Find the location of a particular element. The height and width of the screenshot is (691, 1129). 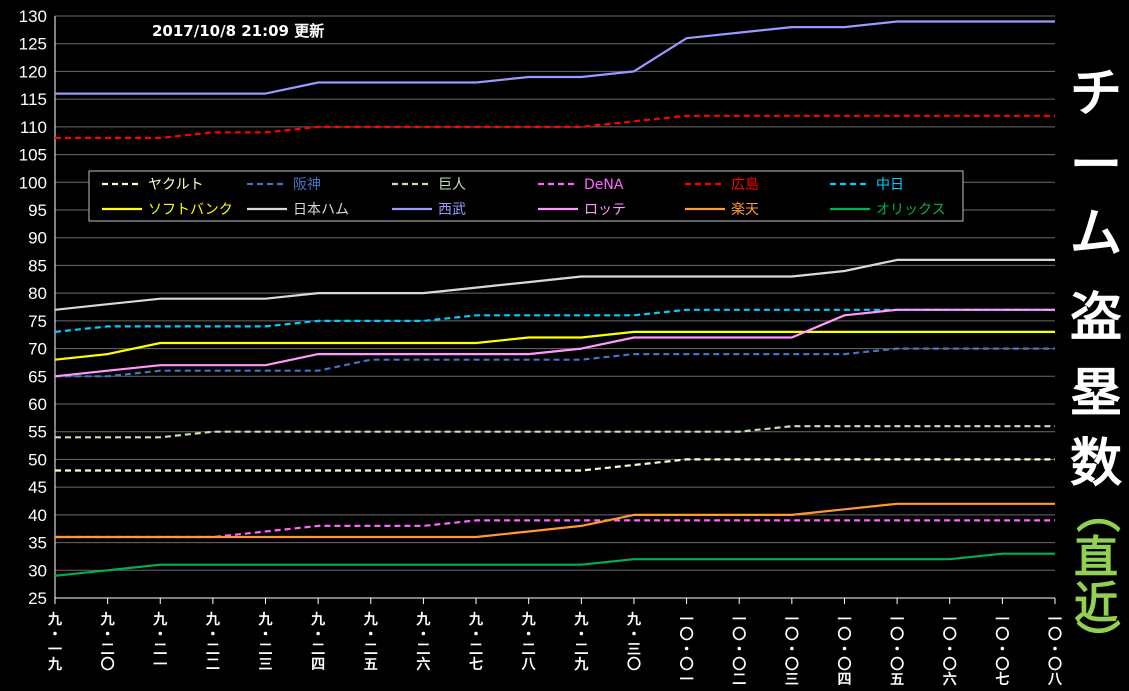

x-tick-label: 一〇・〇六 is located at coordinates (950, 650).